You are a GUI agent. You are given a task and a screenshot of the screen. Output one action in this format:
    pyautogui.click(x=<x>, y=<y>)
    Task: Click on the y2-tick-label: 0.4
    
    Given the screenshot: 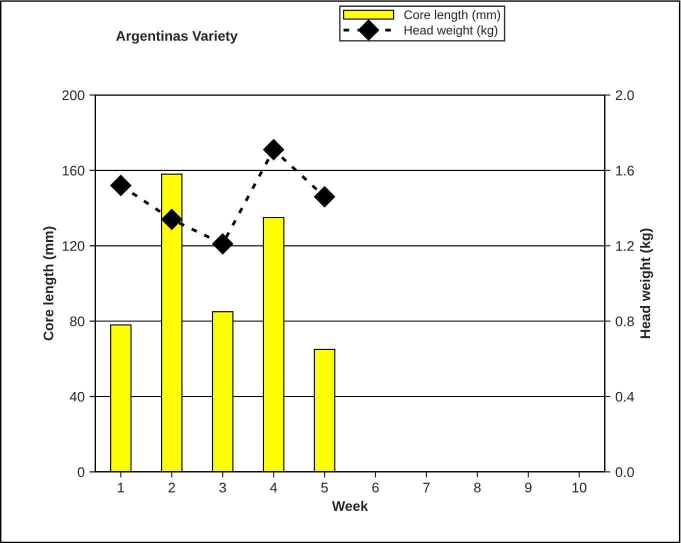 What is the action you would take?
    pyautogui.click(x=625, y=397)
    